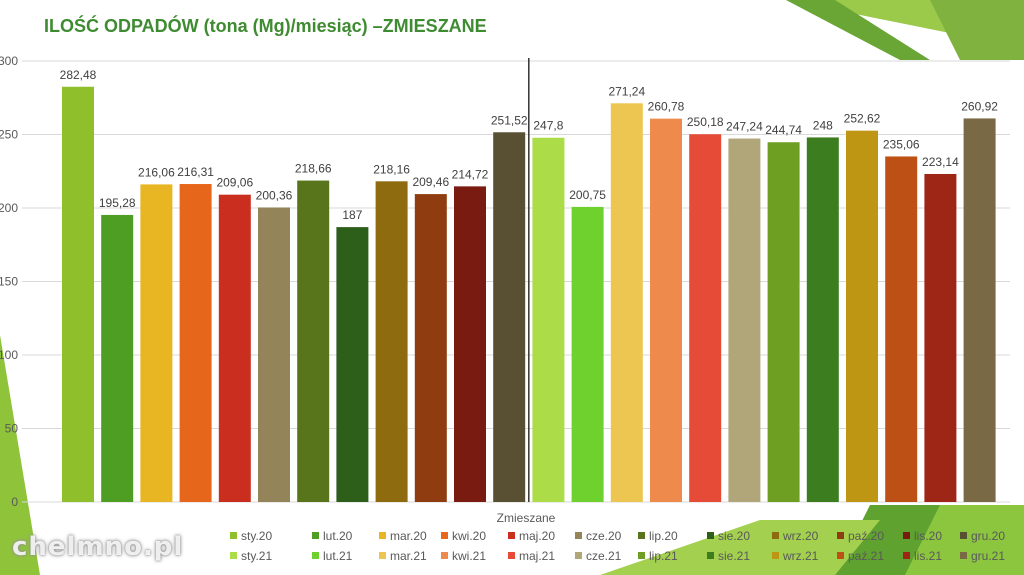 The height and width of the screenshot is (575, 1024). I want to click on legend-label: lis.21, so click(928, 556).